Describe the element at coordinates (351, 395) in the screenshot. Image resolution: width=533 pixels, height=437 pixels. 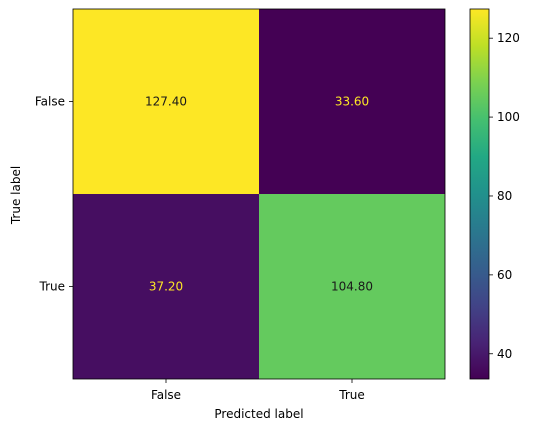
I see `x-tick-label: True` at that location.